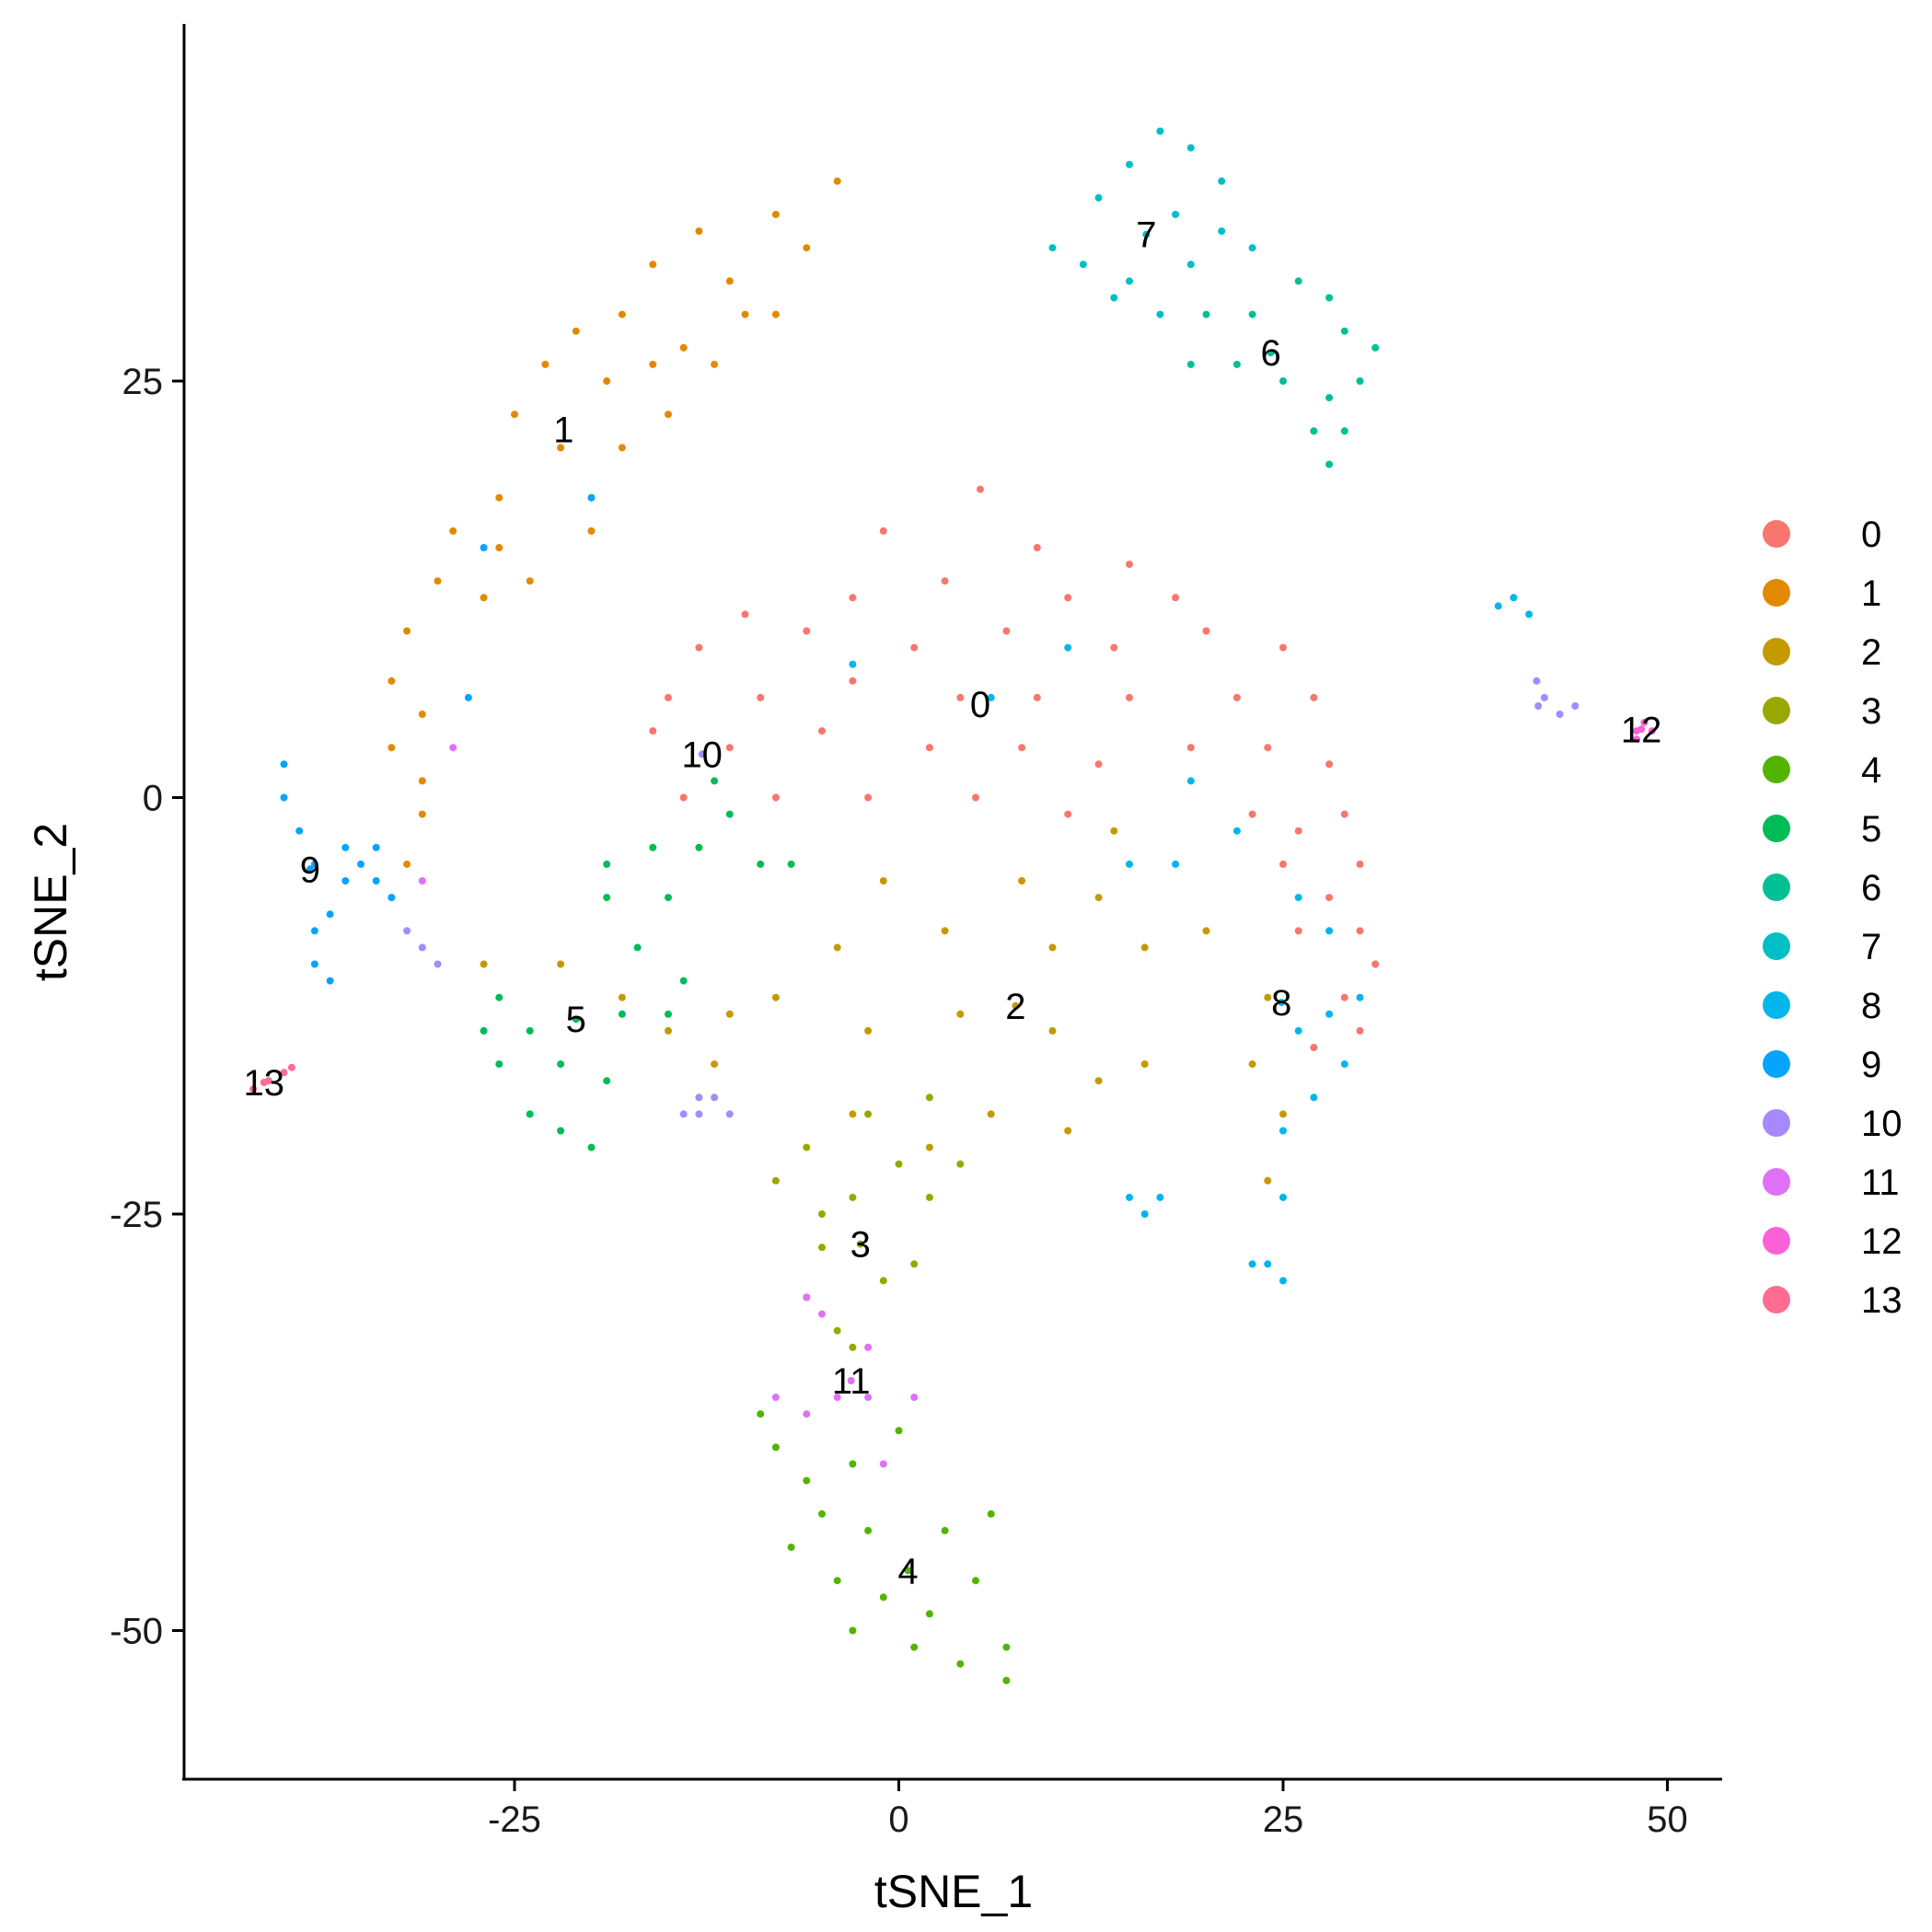  I want to click on cluster-label-1: 1, so click(563, 431).